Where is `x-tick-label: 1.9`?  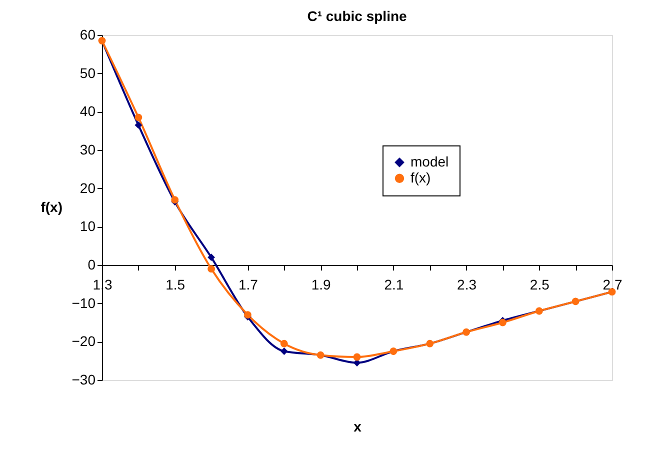
x-tick-label: 1.9 is located at coordinates (321, 284).